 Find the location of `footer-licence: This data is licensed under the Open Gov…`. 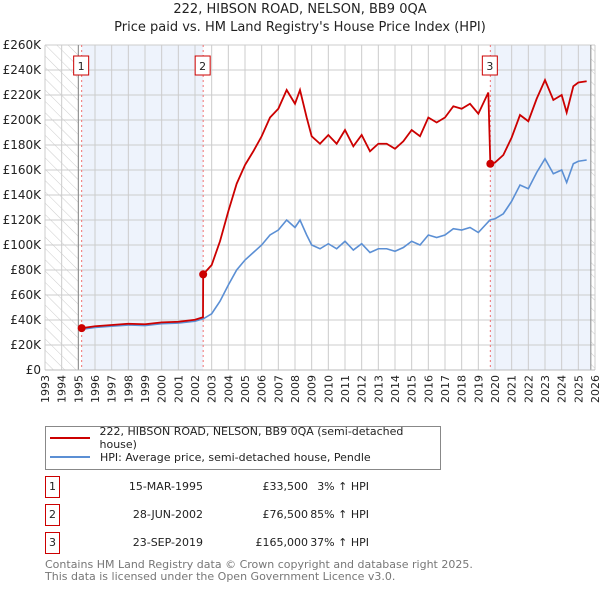

footer-licence: This data is licensed under the Open Gov… is located at coordinates (220, 576).